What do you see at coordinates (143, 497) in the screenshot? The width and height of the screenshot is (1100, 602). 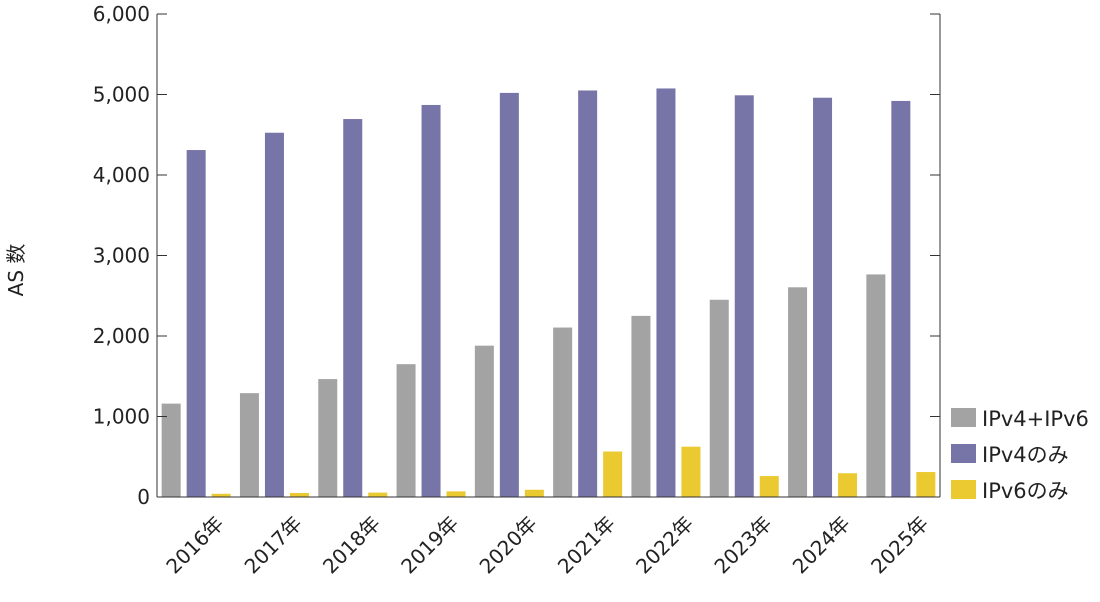 I see `y-tick-label: 0` at bounding box center [143, 497].